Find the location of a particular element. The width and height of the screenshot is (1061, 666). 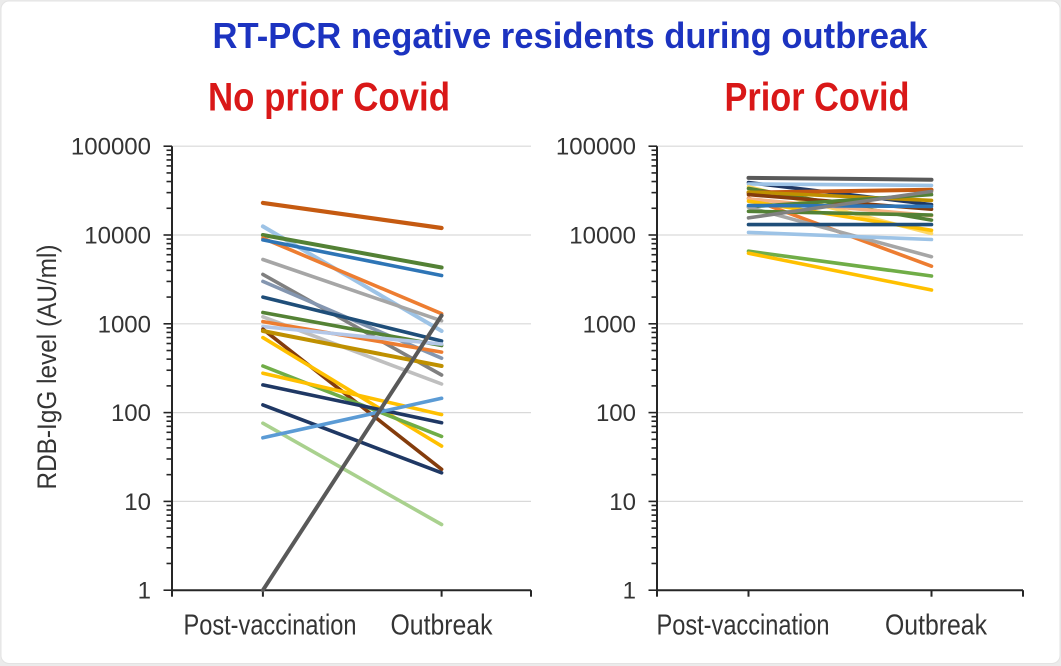

svg-text: Prior Covid is located at coordinates (817, 98).